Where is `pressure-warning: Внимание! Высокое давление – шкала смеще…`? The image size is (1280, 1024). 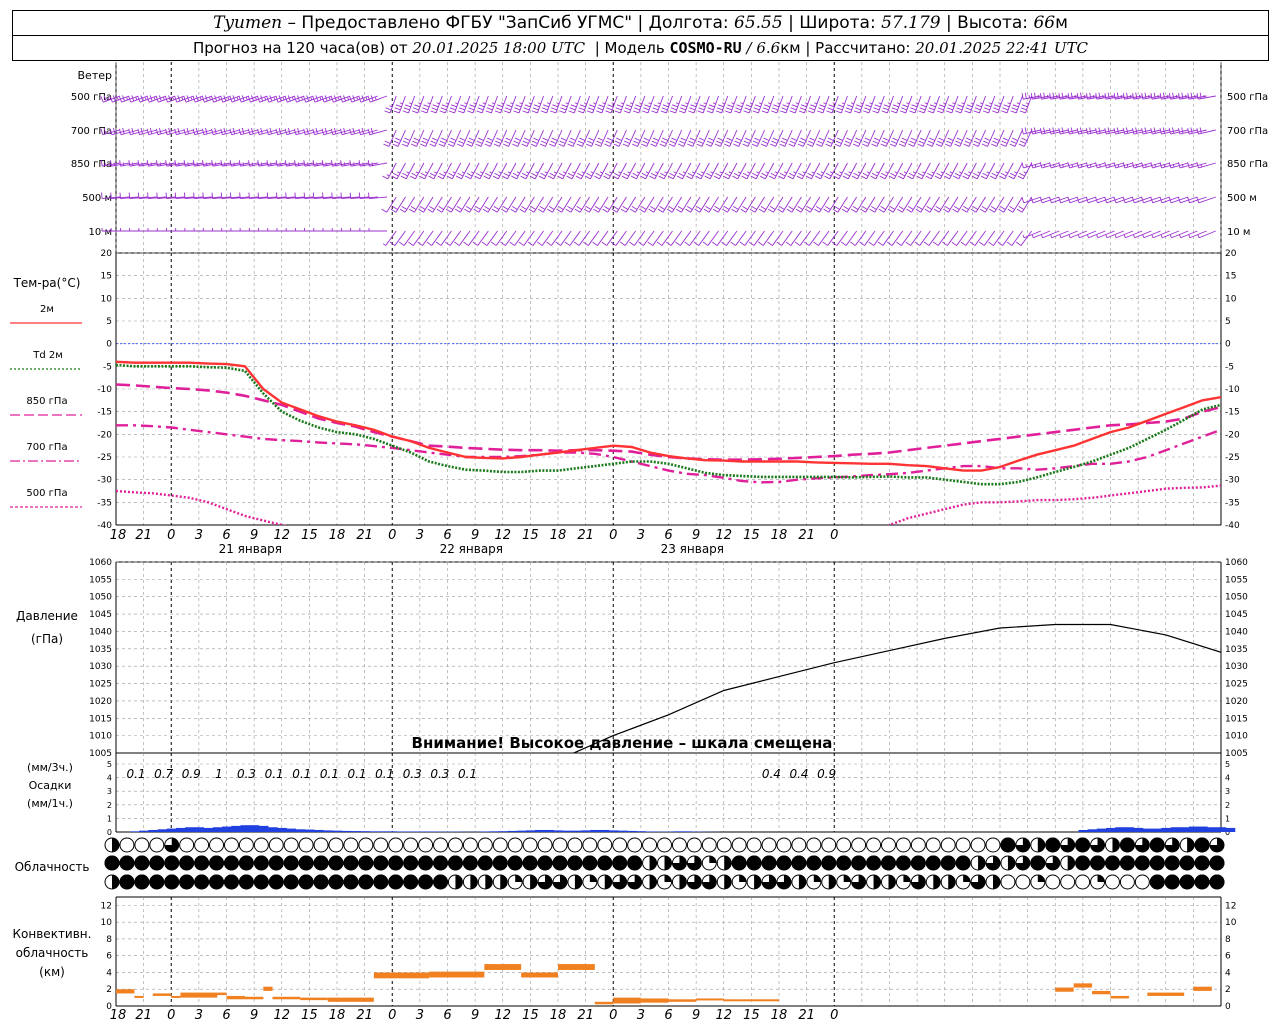
pressure-warning: Внимание! Высокое давление – шкала смеще… is located at coordinates (622, 743).